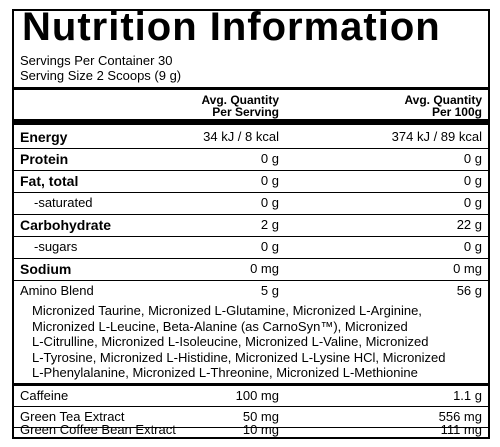  Describe the element at coordinates (251, 225) in the screenshot. I see `table-row: Carbohydrate 2 g 22 g` at that location.